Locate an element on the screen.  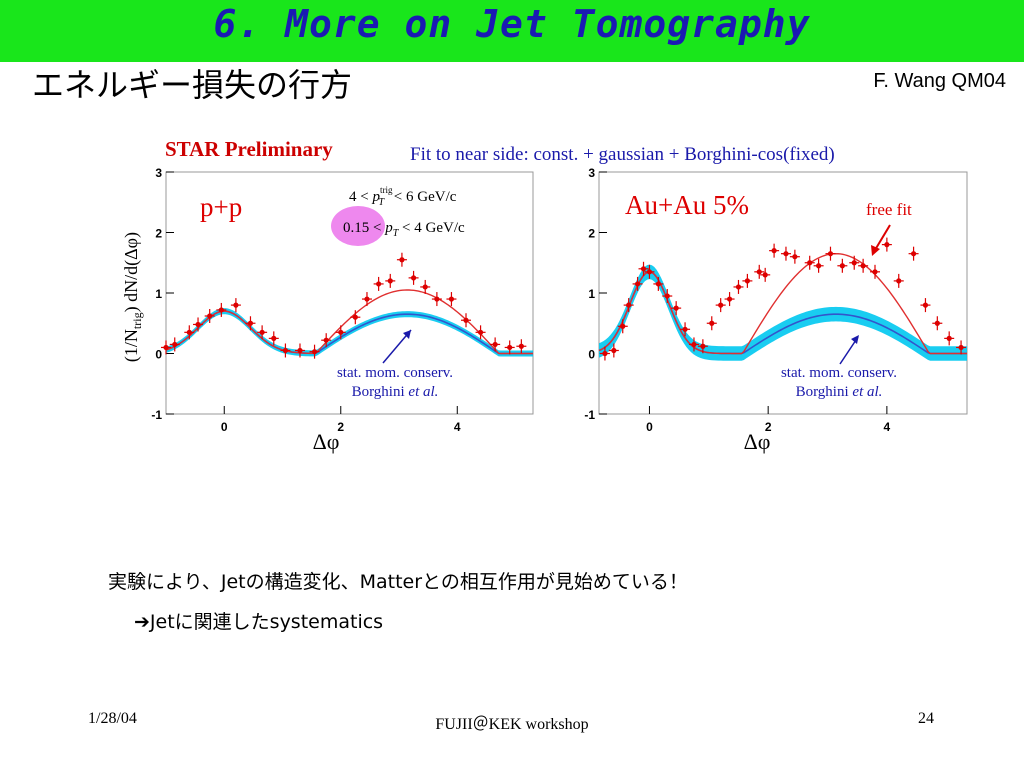
pp-model-note-1: stat. mom. conserv. is located at coordinates (395, 373).